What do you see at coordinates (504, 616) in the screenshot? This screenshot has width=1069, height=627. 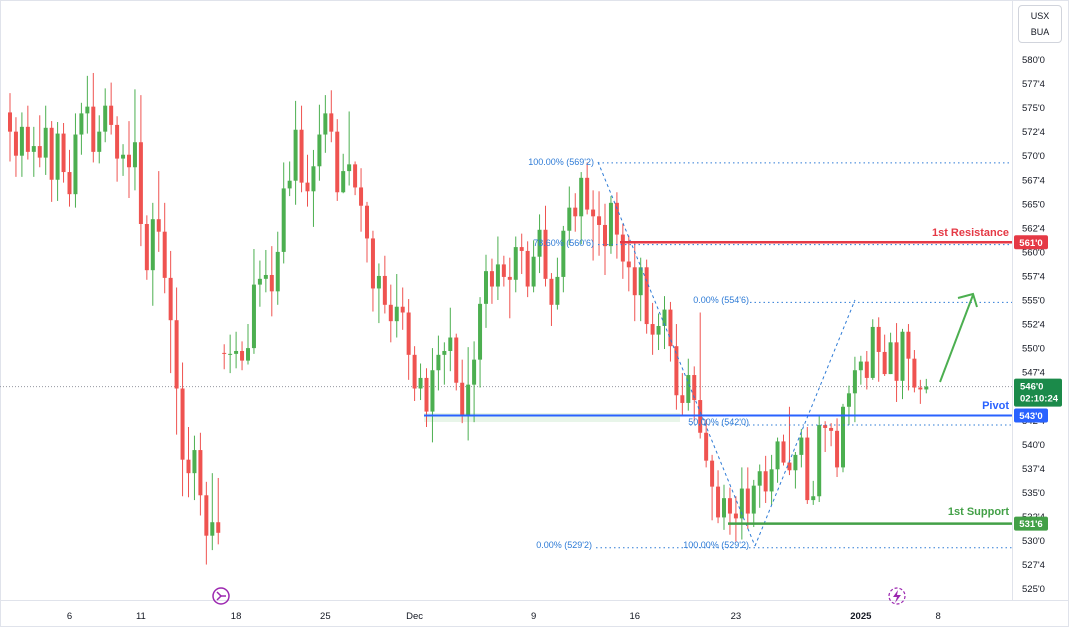 I see `time-axis: 6 11 18 25 Dec 9 16 23 2025 8` at bounding box center [504, 616].